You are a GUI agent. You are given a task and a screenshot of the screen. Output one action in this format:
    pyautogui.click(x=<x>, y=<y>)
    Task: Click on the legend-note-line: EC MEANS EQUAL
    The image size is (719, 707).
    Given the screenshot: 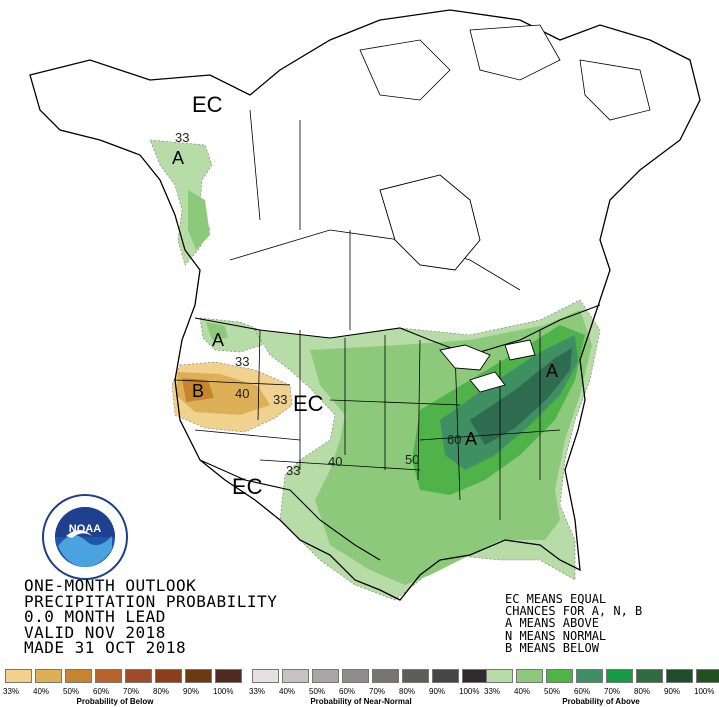 What is the action you would take?
    pyautogui.click(x=556, y=599)
    